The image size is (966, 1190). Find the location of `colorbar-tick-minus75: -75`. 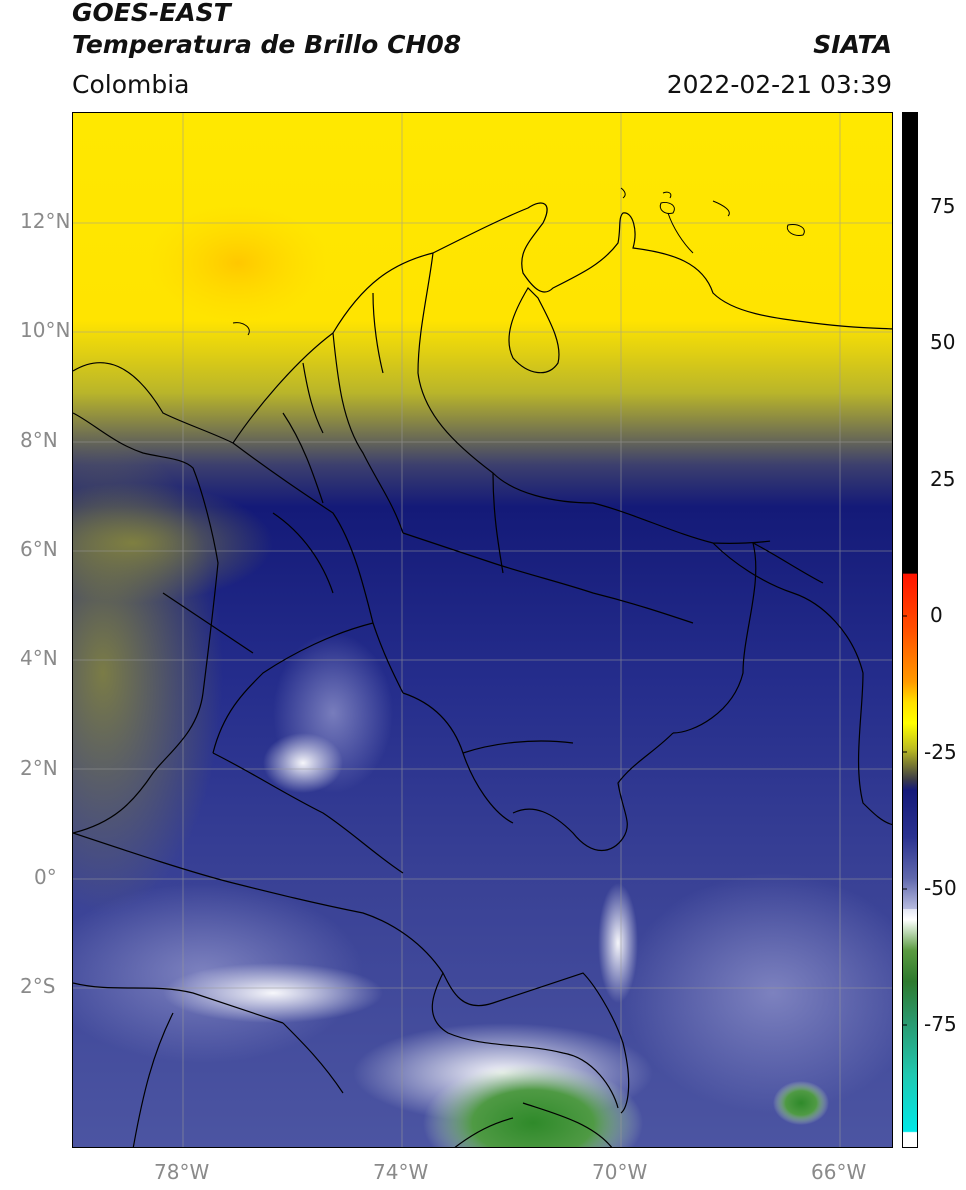

colorbar-tick-minus75: -75 is located at coordinates (940, 1024).